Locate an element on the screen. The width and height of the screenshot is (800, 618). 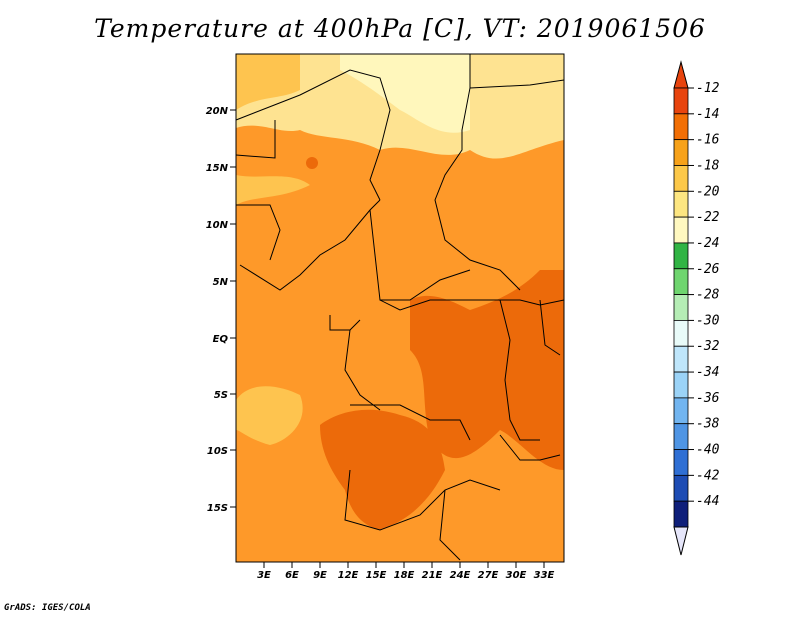
lon-tick-label: 21E is located at coordinates (432, 575).